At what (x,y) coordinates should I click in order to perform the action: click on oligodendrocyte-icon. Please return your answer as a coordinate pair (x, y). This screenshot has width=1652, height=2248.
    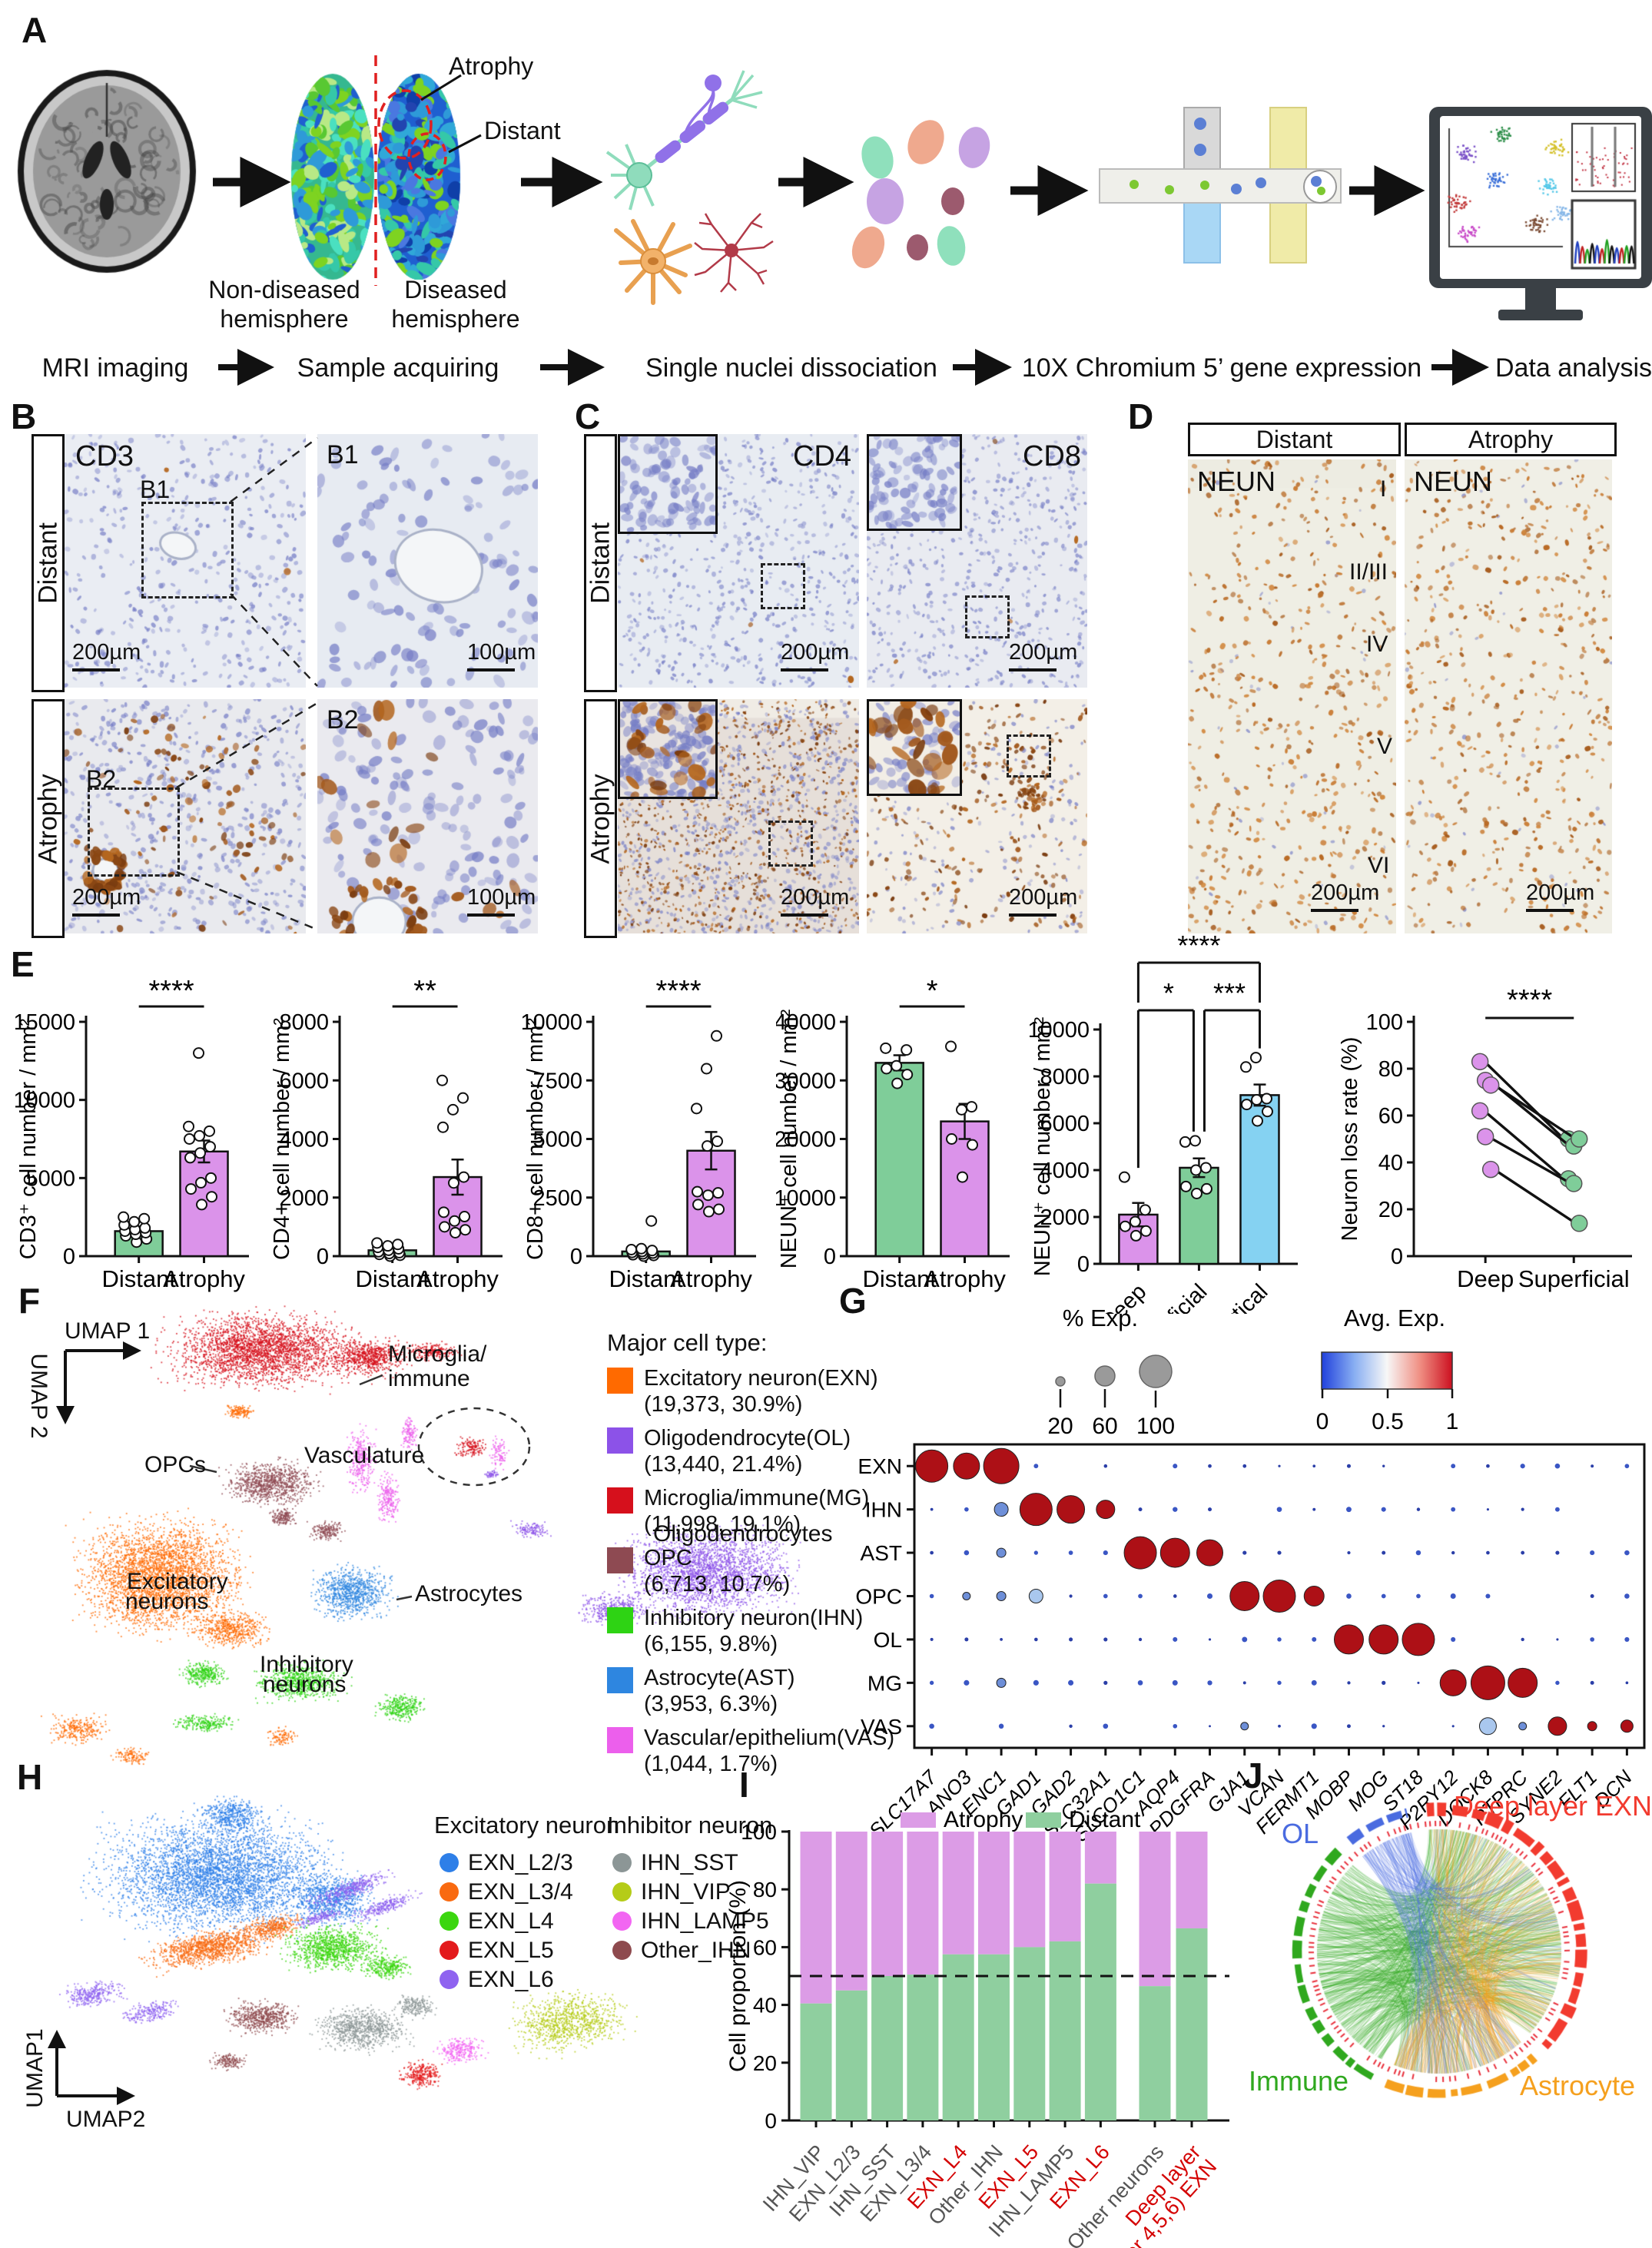
    Looking at the image, I should click on (713, 83).